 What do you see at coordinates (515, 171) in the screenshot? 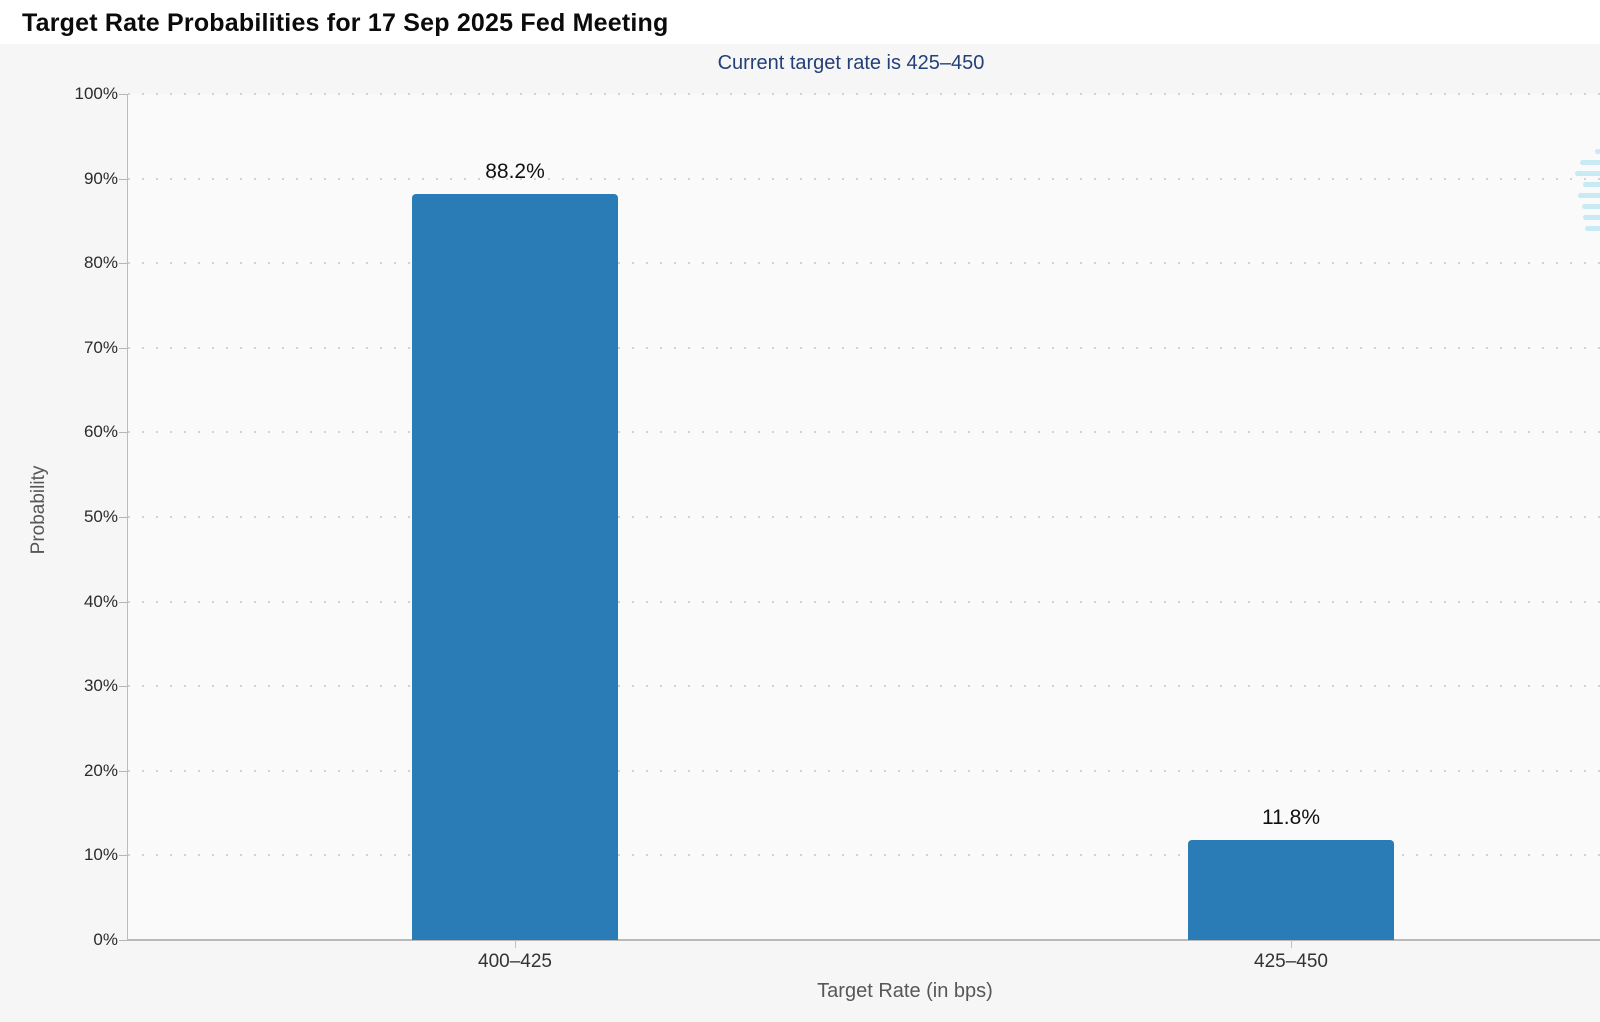
I see `bar-value-label: 88.2%` at bounding box center [515, 171].